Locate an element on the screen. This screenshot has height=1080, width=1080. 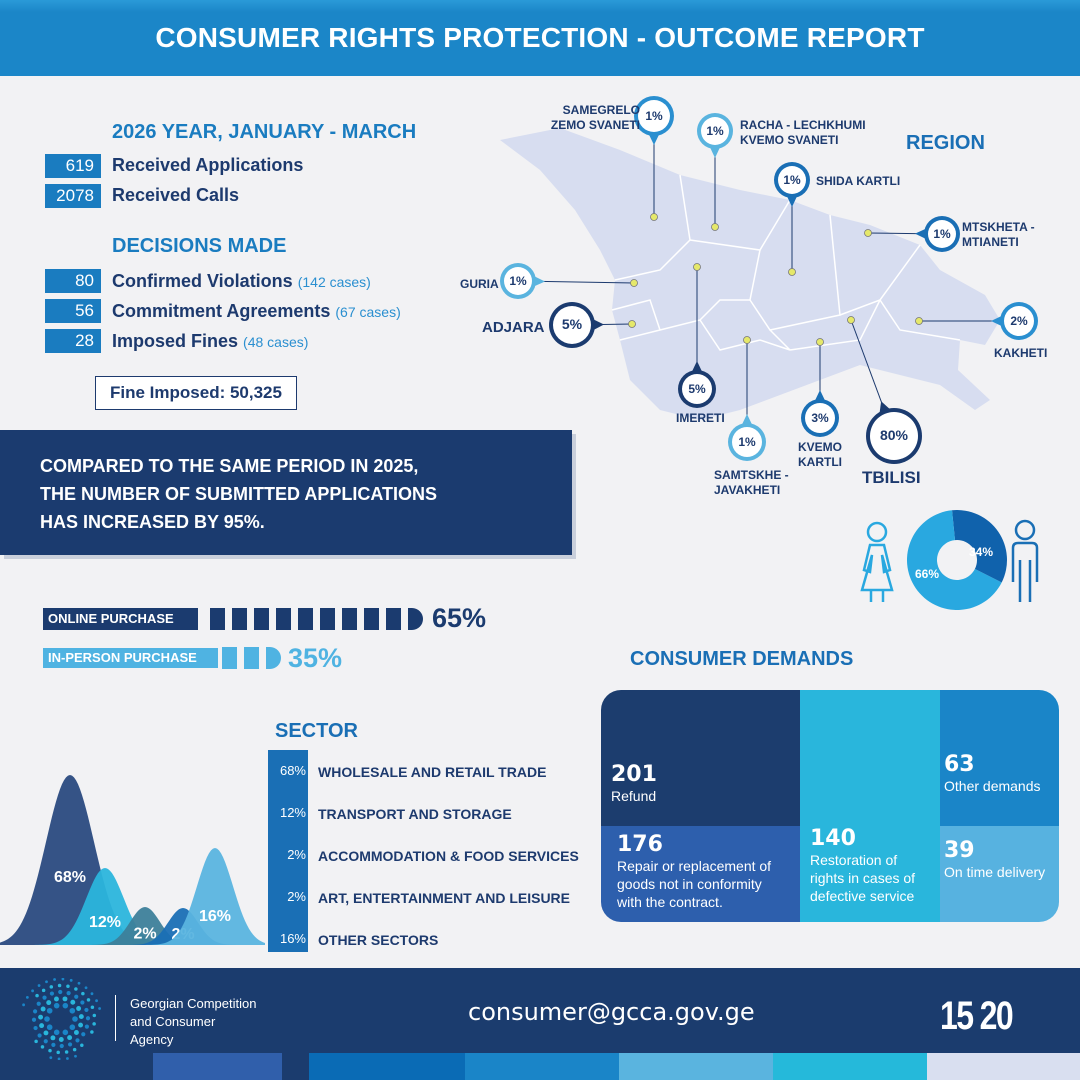
sector-peak-label: 16% is located at coordinates (215, 916).